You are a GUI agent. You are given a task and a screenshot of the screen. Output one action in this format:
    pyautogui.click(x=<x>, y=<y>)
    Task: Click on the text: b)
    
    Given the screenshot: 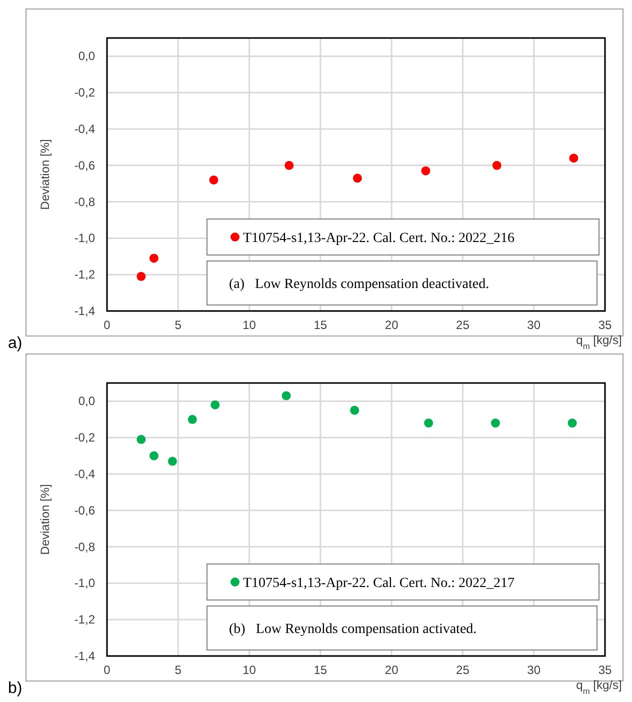 What is the action you would take?
    pyautogui.click(x=15, y=688)
    